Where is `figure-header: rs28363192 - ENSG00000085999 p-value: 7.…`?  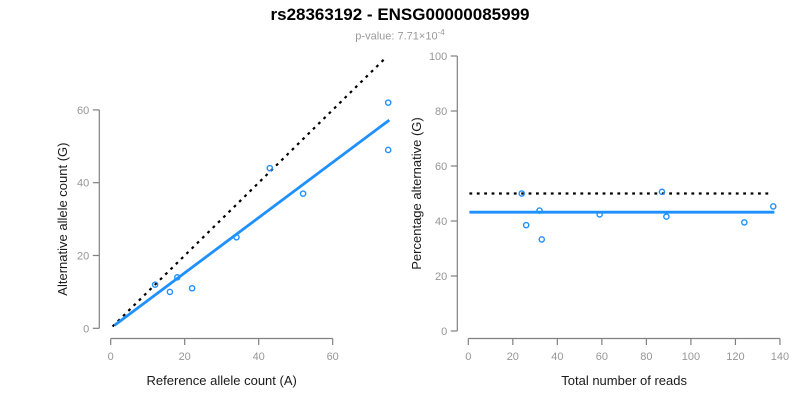 figure-header: rs28363192 - ENSG00000085999 p-value: 7.… is located at coordinates (400, 24).